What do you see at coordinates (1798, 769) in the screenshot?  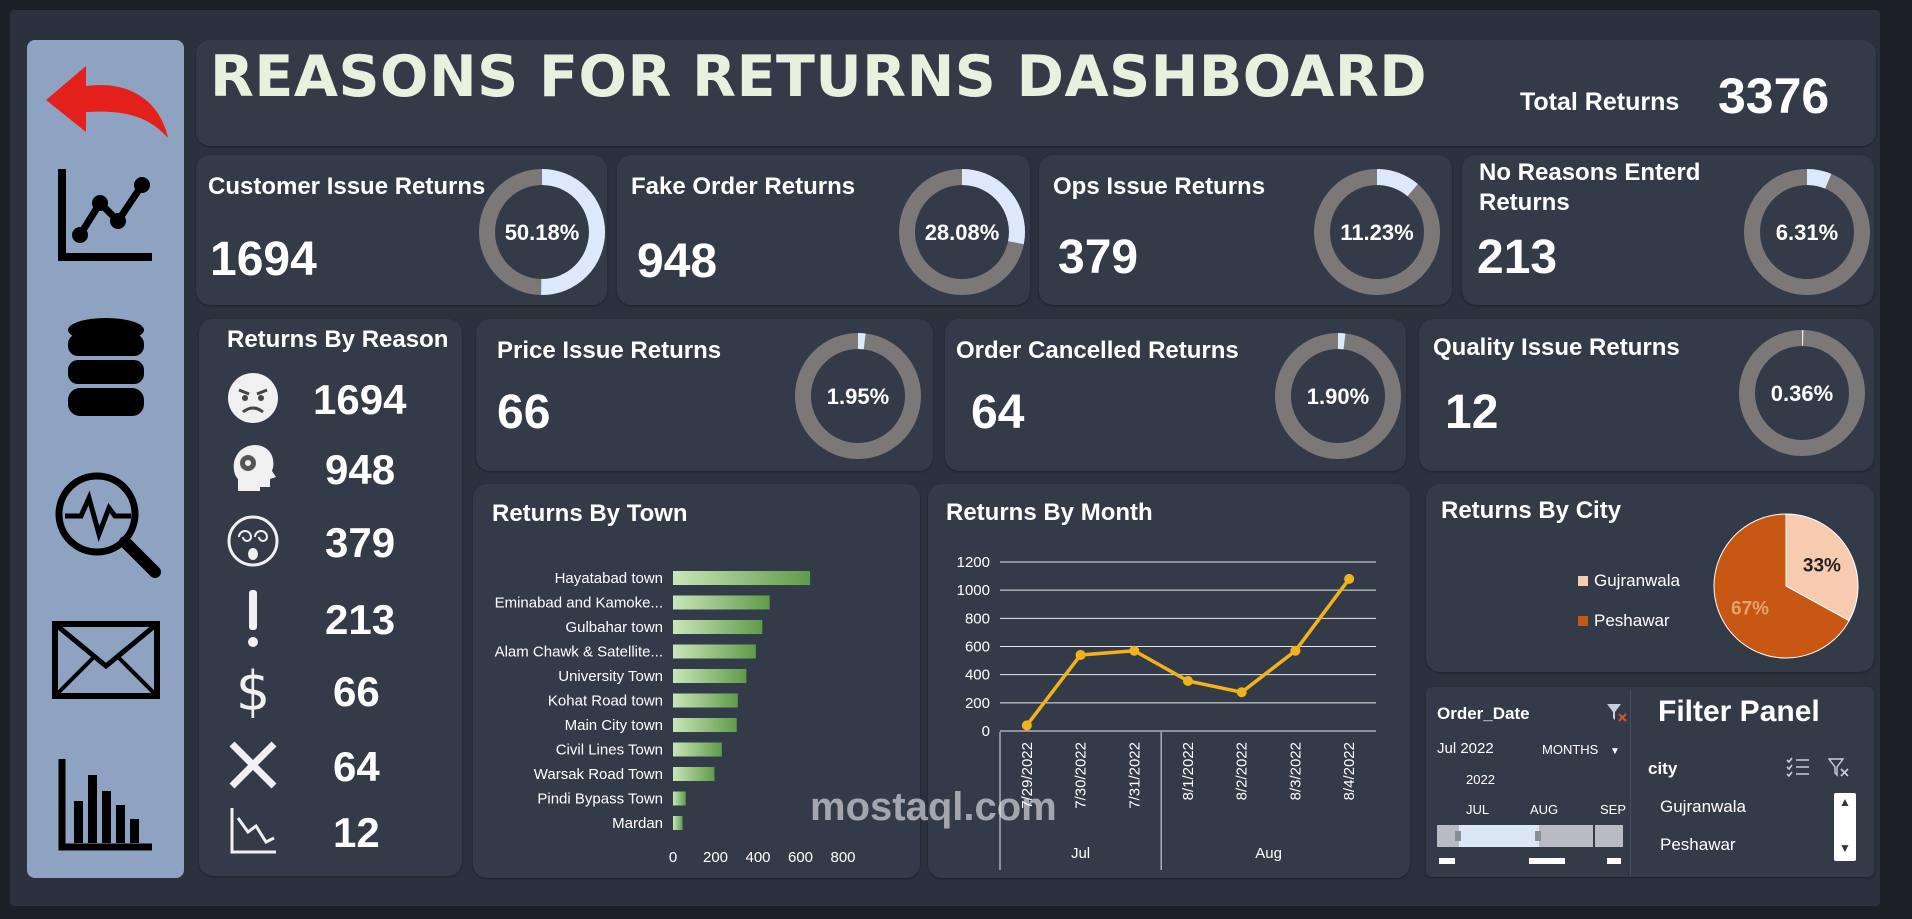 I see `multi-select-icon` at bounding box center [1798, 769].